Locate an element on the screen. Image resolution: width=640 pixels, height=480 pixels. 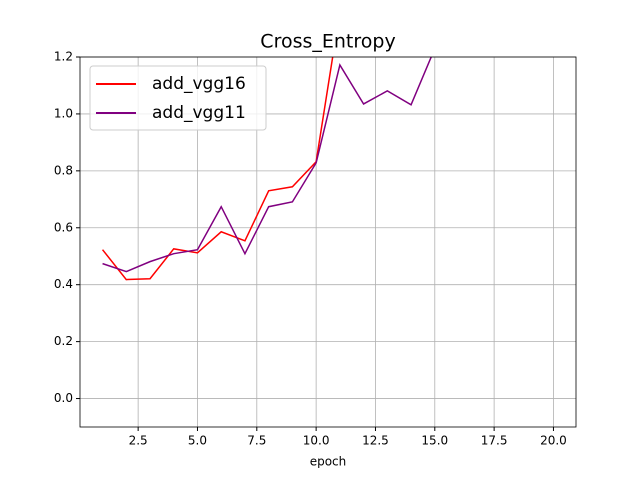
legend-label: add_vgg11 is located at coordinates (199, 113).